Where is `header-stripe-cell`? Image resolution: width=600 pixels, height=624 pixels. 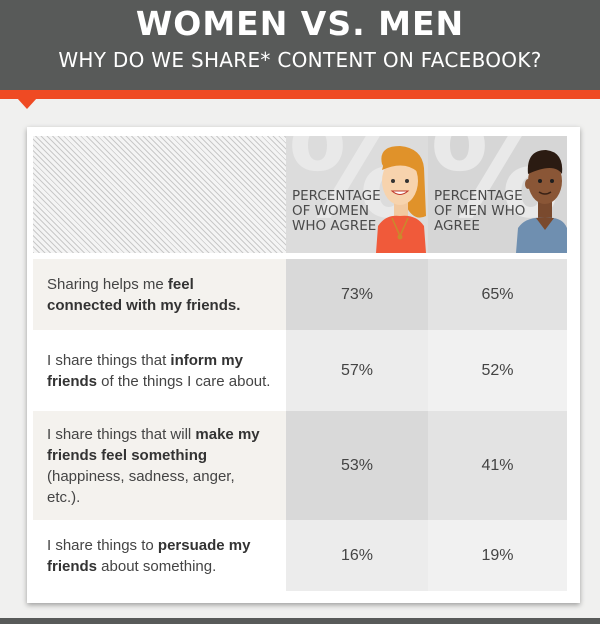 header-stripe-cell is located at coordinates (159, 194).